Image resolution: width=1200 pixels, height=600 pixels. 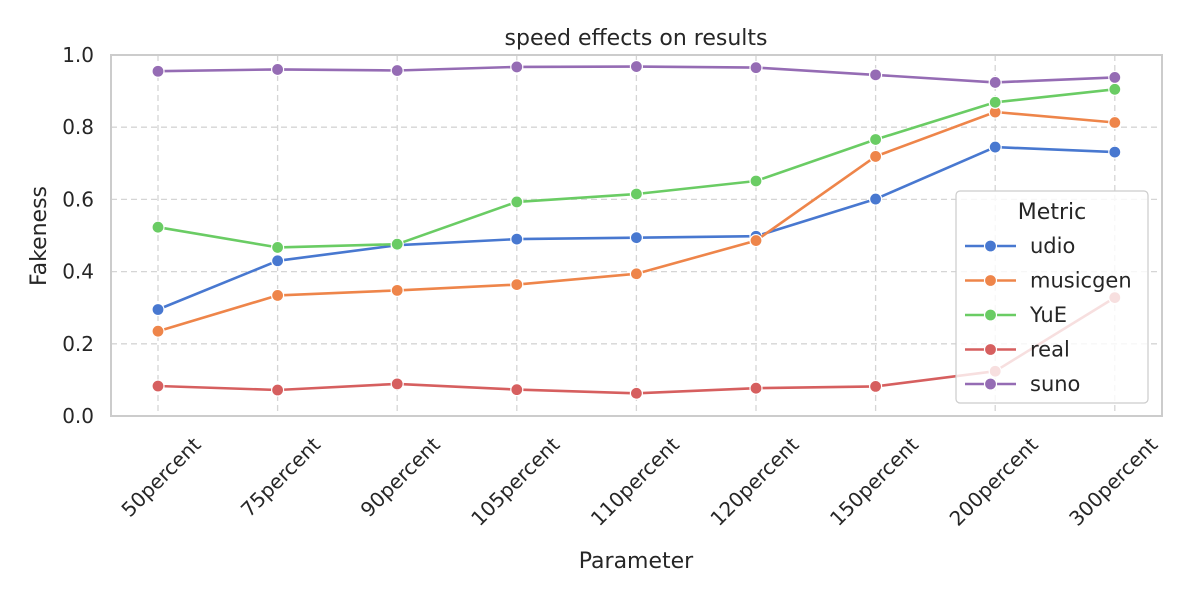 What do you see at coordinates (1022, 384) in the screenshot?
I see `legend-item-suno: suno` at bounding box center [1022, 384].